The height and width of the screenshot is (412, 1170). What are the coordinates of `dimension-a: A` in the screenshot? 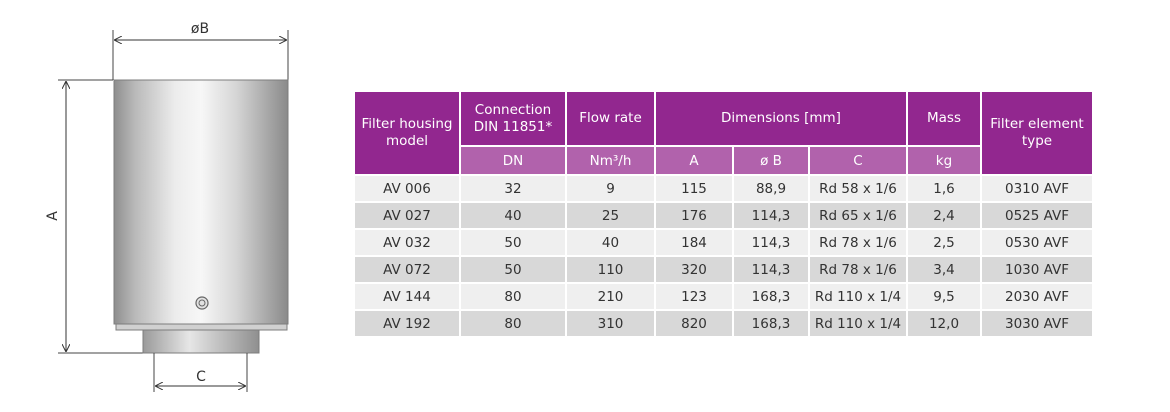 It's located at (94, 216).